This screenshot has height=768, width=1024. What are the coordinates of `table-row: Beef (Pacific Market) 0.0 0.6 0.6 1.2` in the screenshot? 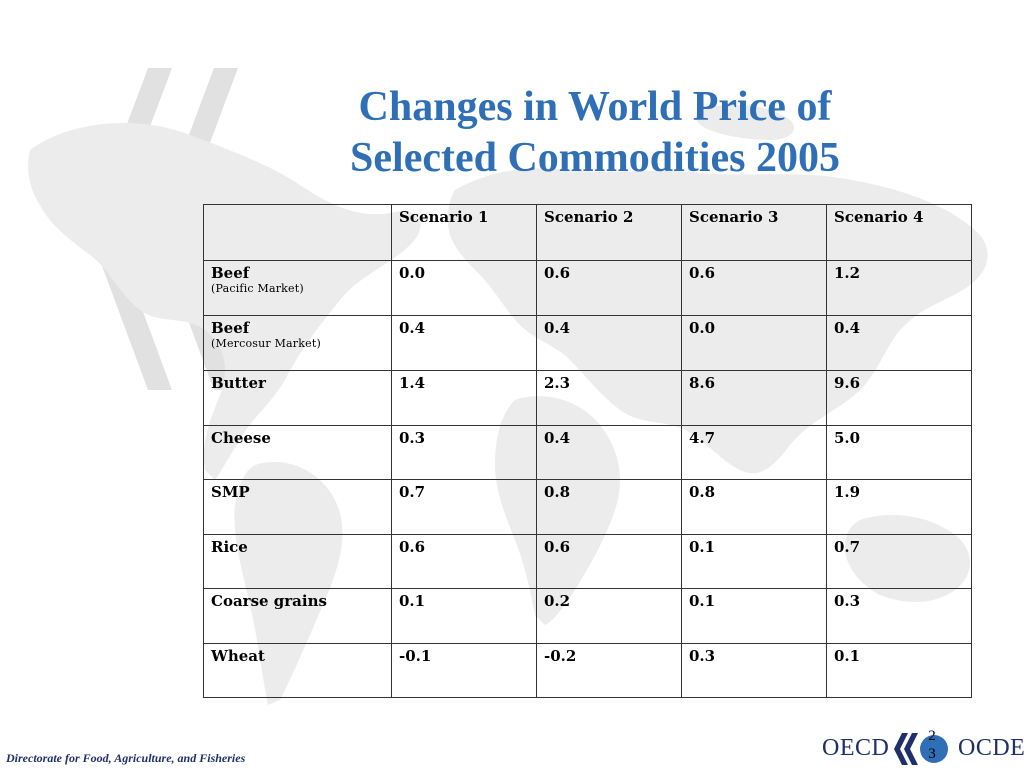 It's located at (587, 288).